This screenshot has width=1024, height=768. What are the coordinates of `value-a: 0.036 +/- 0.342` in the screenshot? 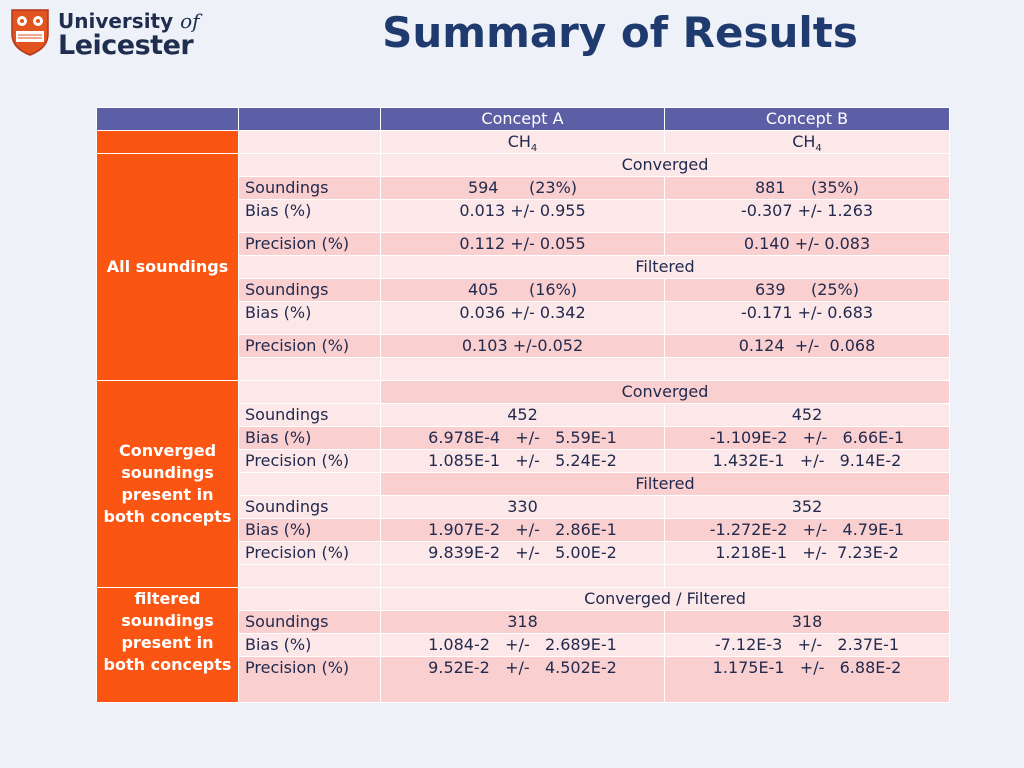 It's located at (522, 318).